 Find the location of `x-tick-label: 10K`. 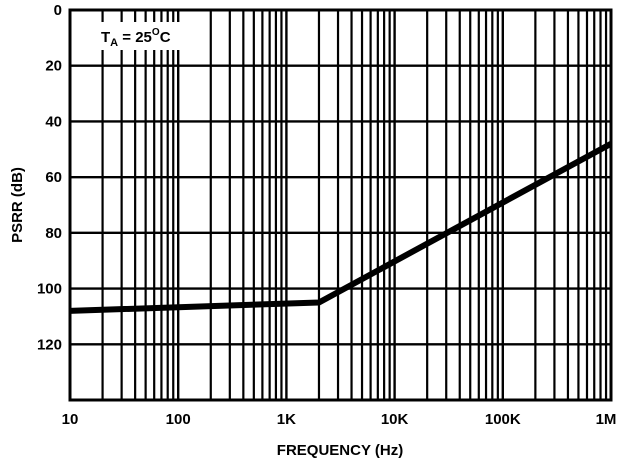

x-tick-label: 10K is located at coordinates (395, 419).